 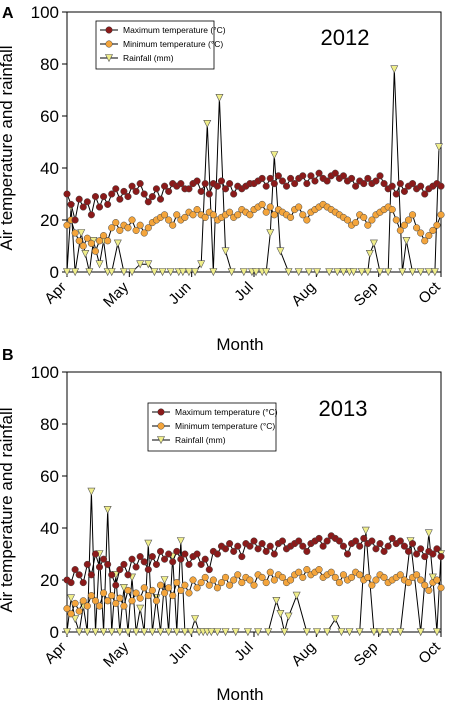 I want to click on y-tick-label: 0, so click(x=54, y=272).